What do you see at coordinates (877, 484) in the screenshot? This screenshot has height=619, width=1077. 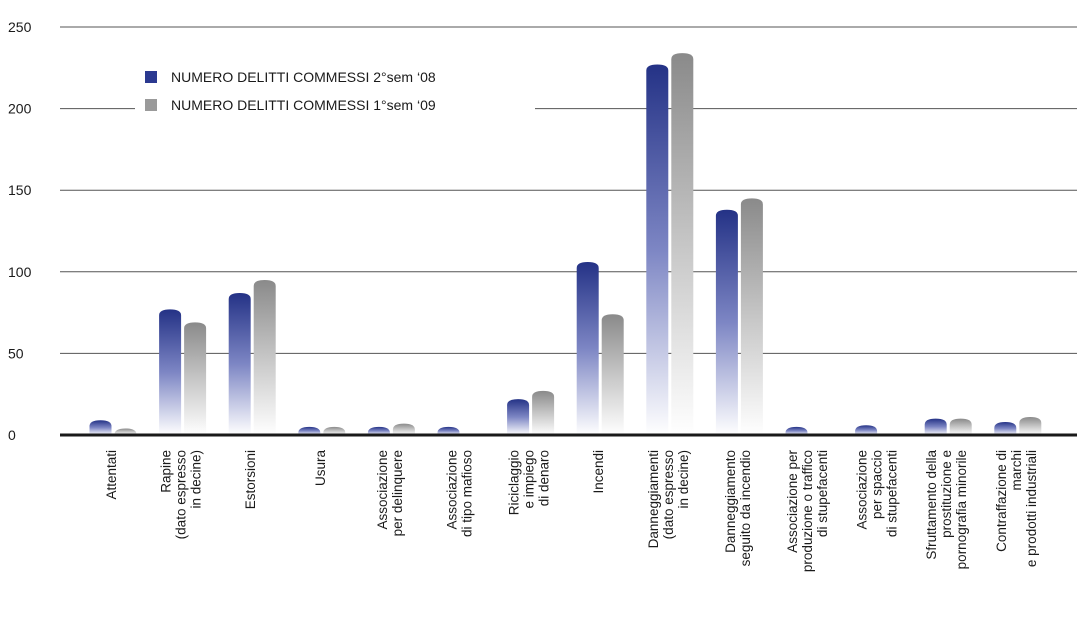 I see `x-category-label: per spaccio` at bounding box center [877, 484].